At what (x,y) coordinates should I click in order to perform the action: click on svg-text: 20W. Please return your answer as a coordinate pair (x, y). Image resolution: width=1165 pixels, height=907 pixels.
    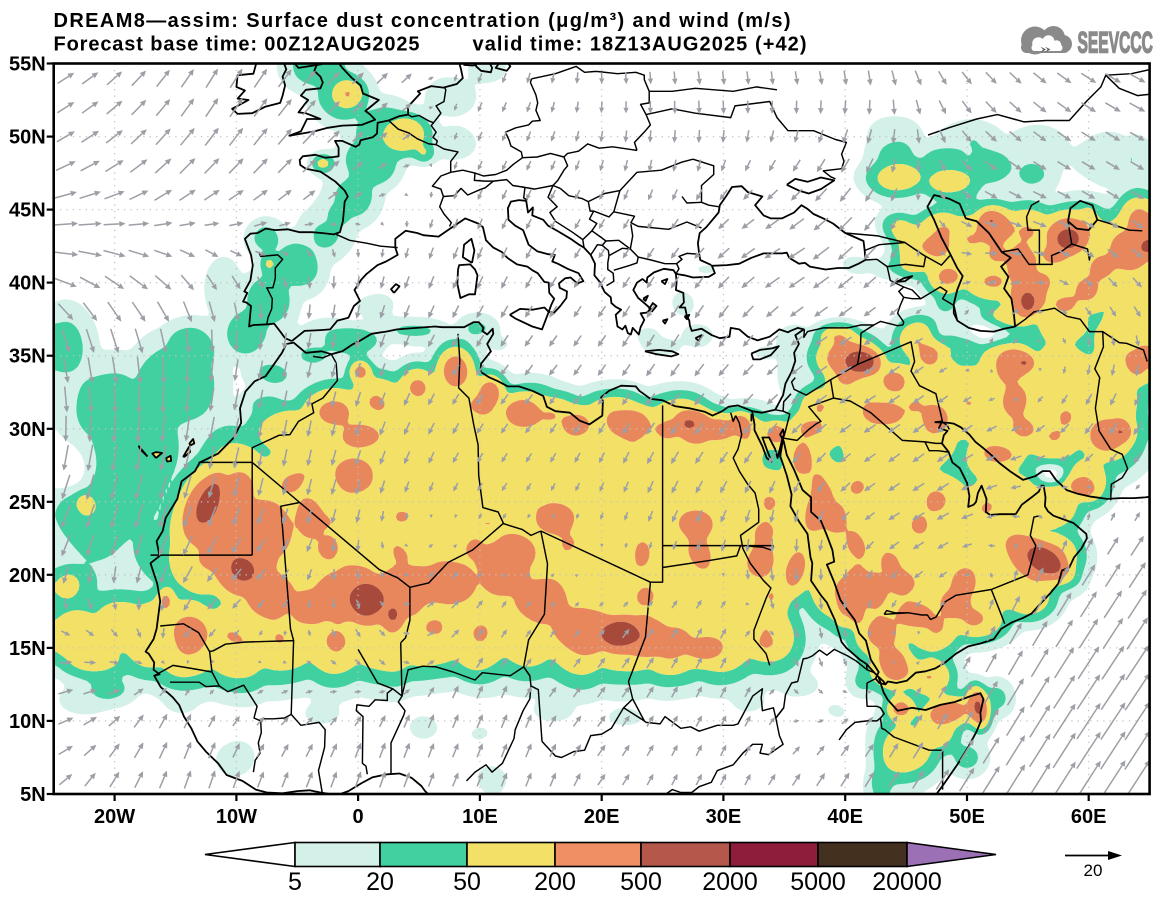
    Looking at the image, I should click on (114, 817).